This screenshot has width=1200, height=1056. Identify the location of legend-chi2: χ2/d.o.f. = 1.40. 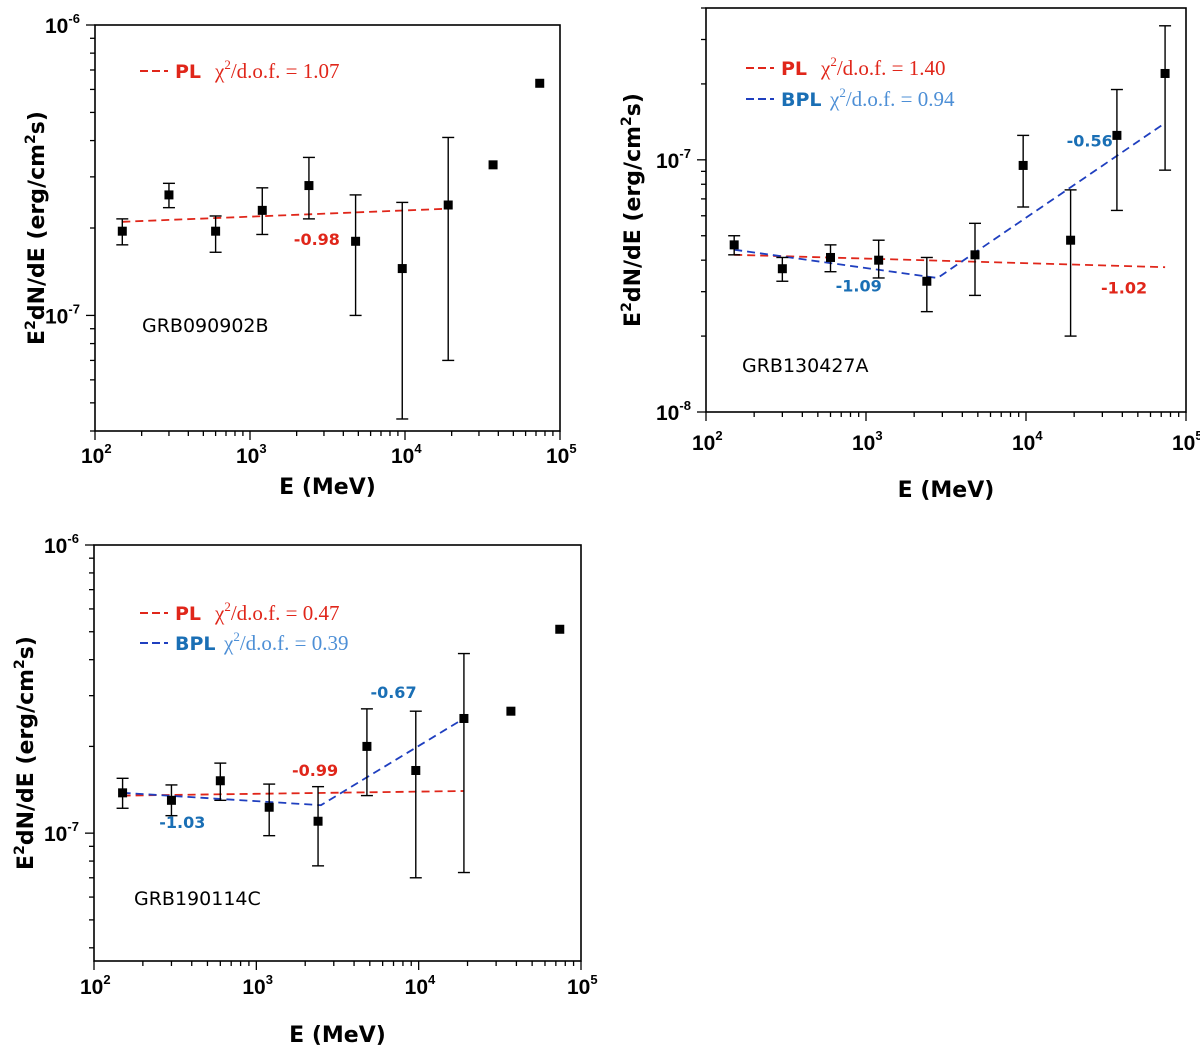
(883, 67).